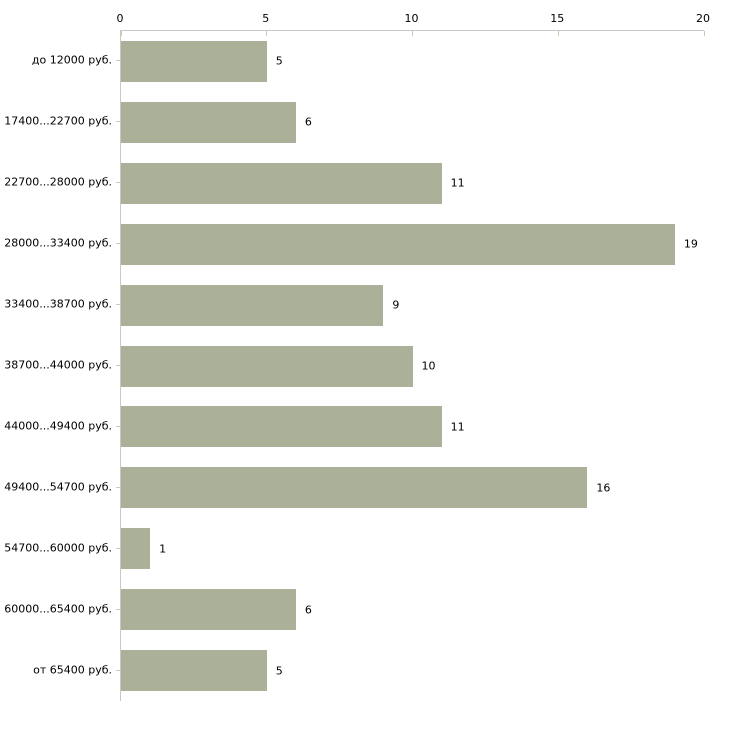 The image size is (730, 730). I want to click on x-axis-tick-label: 20, so click(703, 18).